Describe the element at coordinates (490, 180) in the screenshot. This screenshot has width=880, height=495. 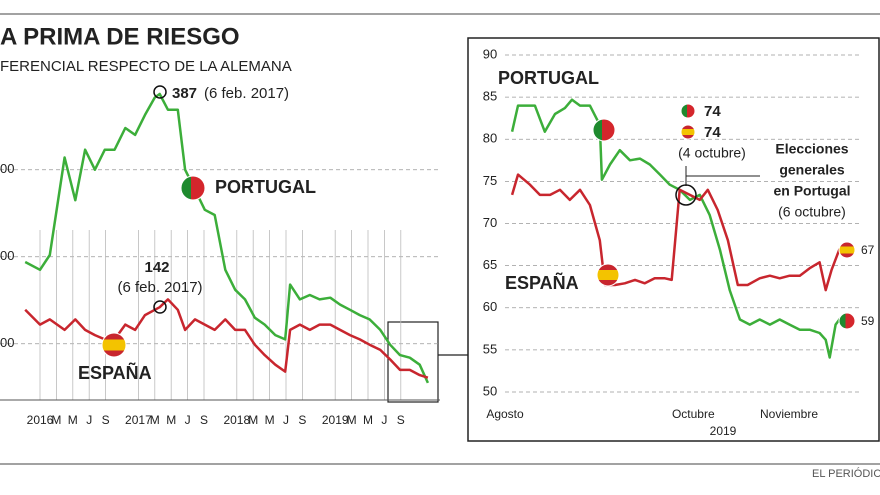
I see `y-tick-label: 75` at that location.